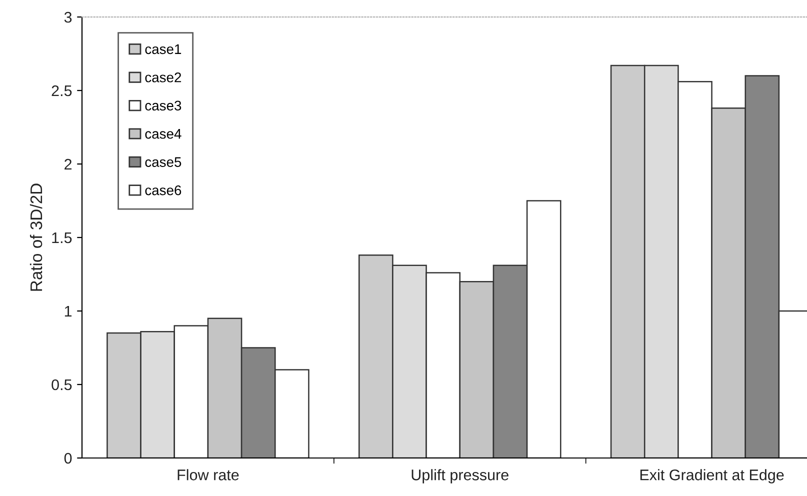 Image resolution: width=807 pixels, height=496 pixels. What do you see at coordinates (712, 476) in the screenshot?
I see `x-tick-label: Exit Gradient at Edge` at bounding box center [712, 476].